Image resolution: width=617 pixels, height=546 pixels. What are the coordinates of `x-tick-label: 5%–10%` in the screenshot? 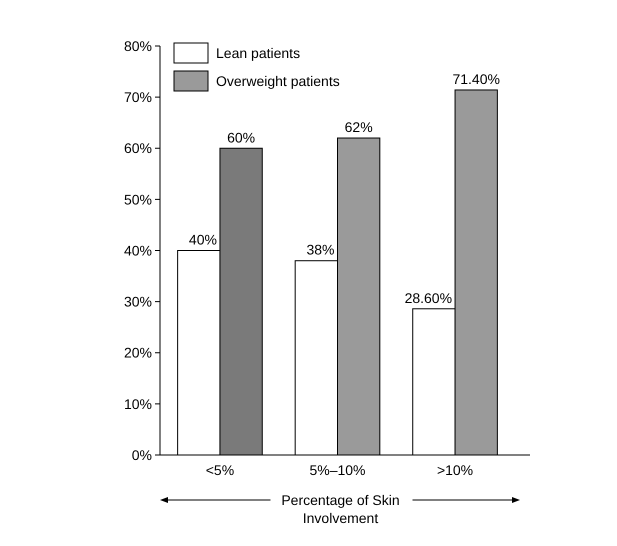 It's located at (337, 470).